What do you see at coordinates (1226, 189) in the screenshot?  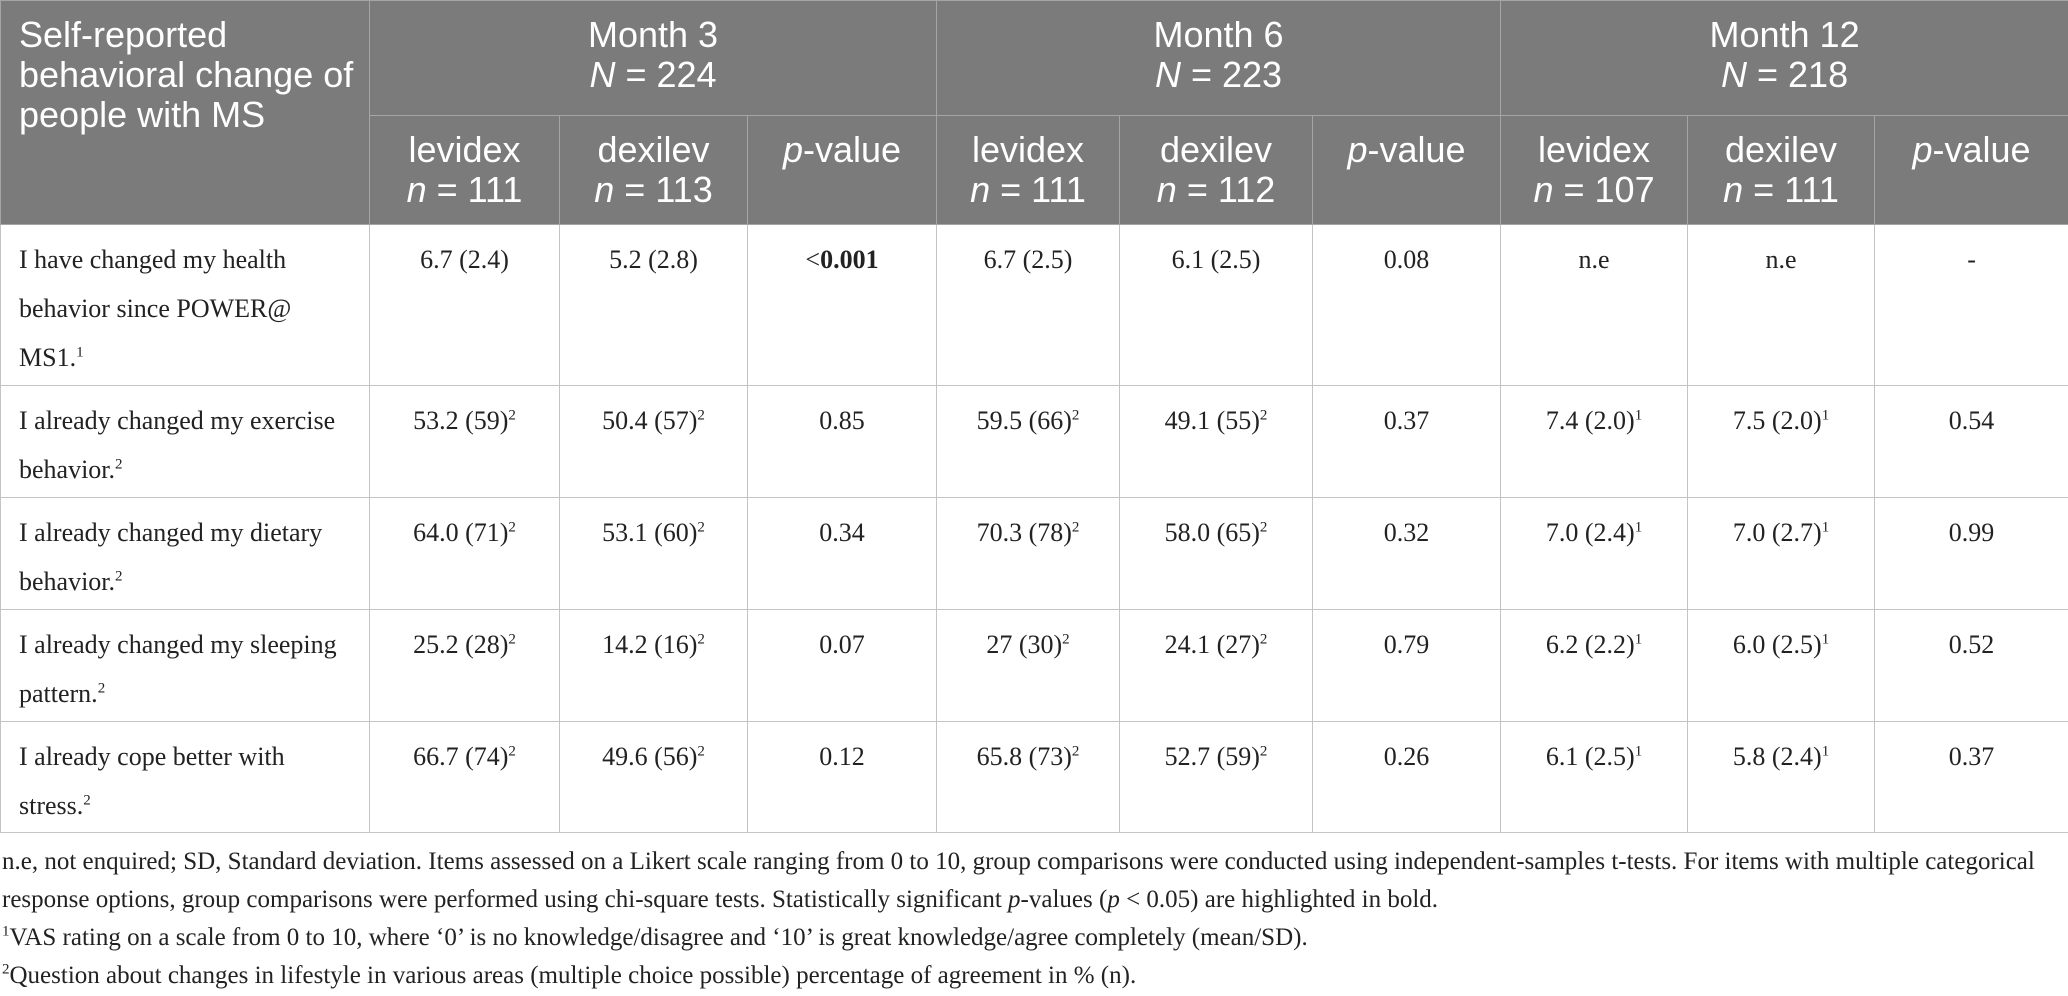 I see `text-run: = 112` at bounding box center [1226, 189].